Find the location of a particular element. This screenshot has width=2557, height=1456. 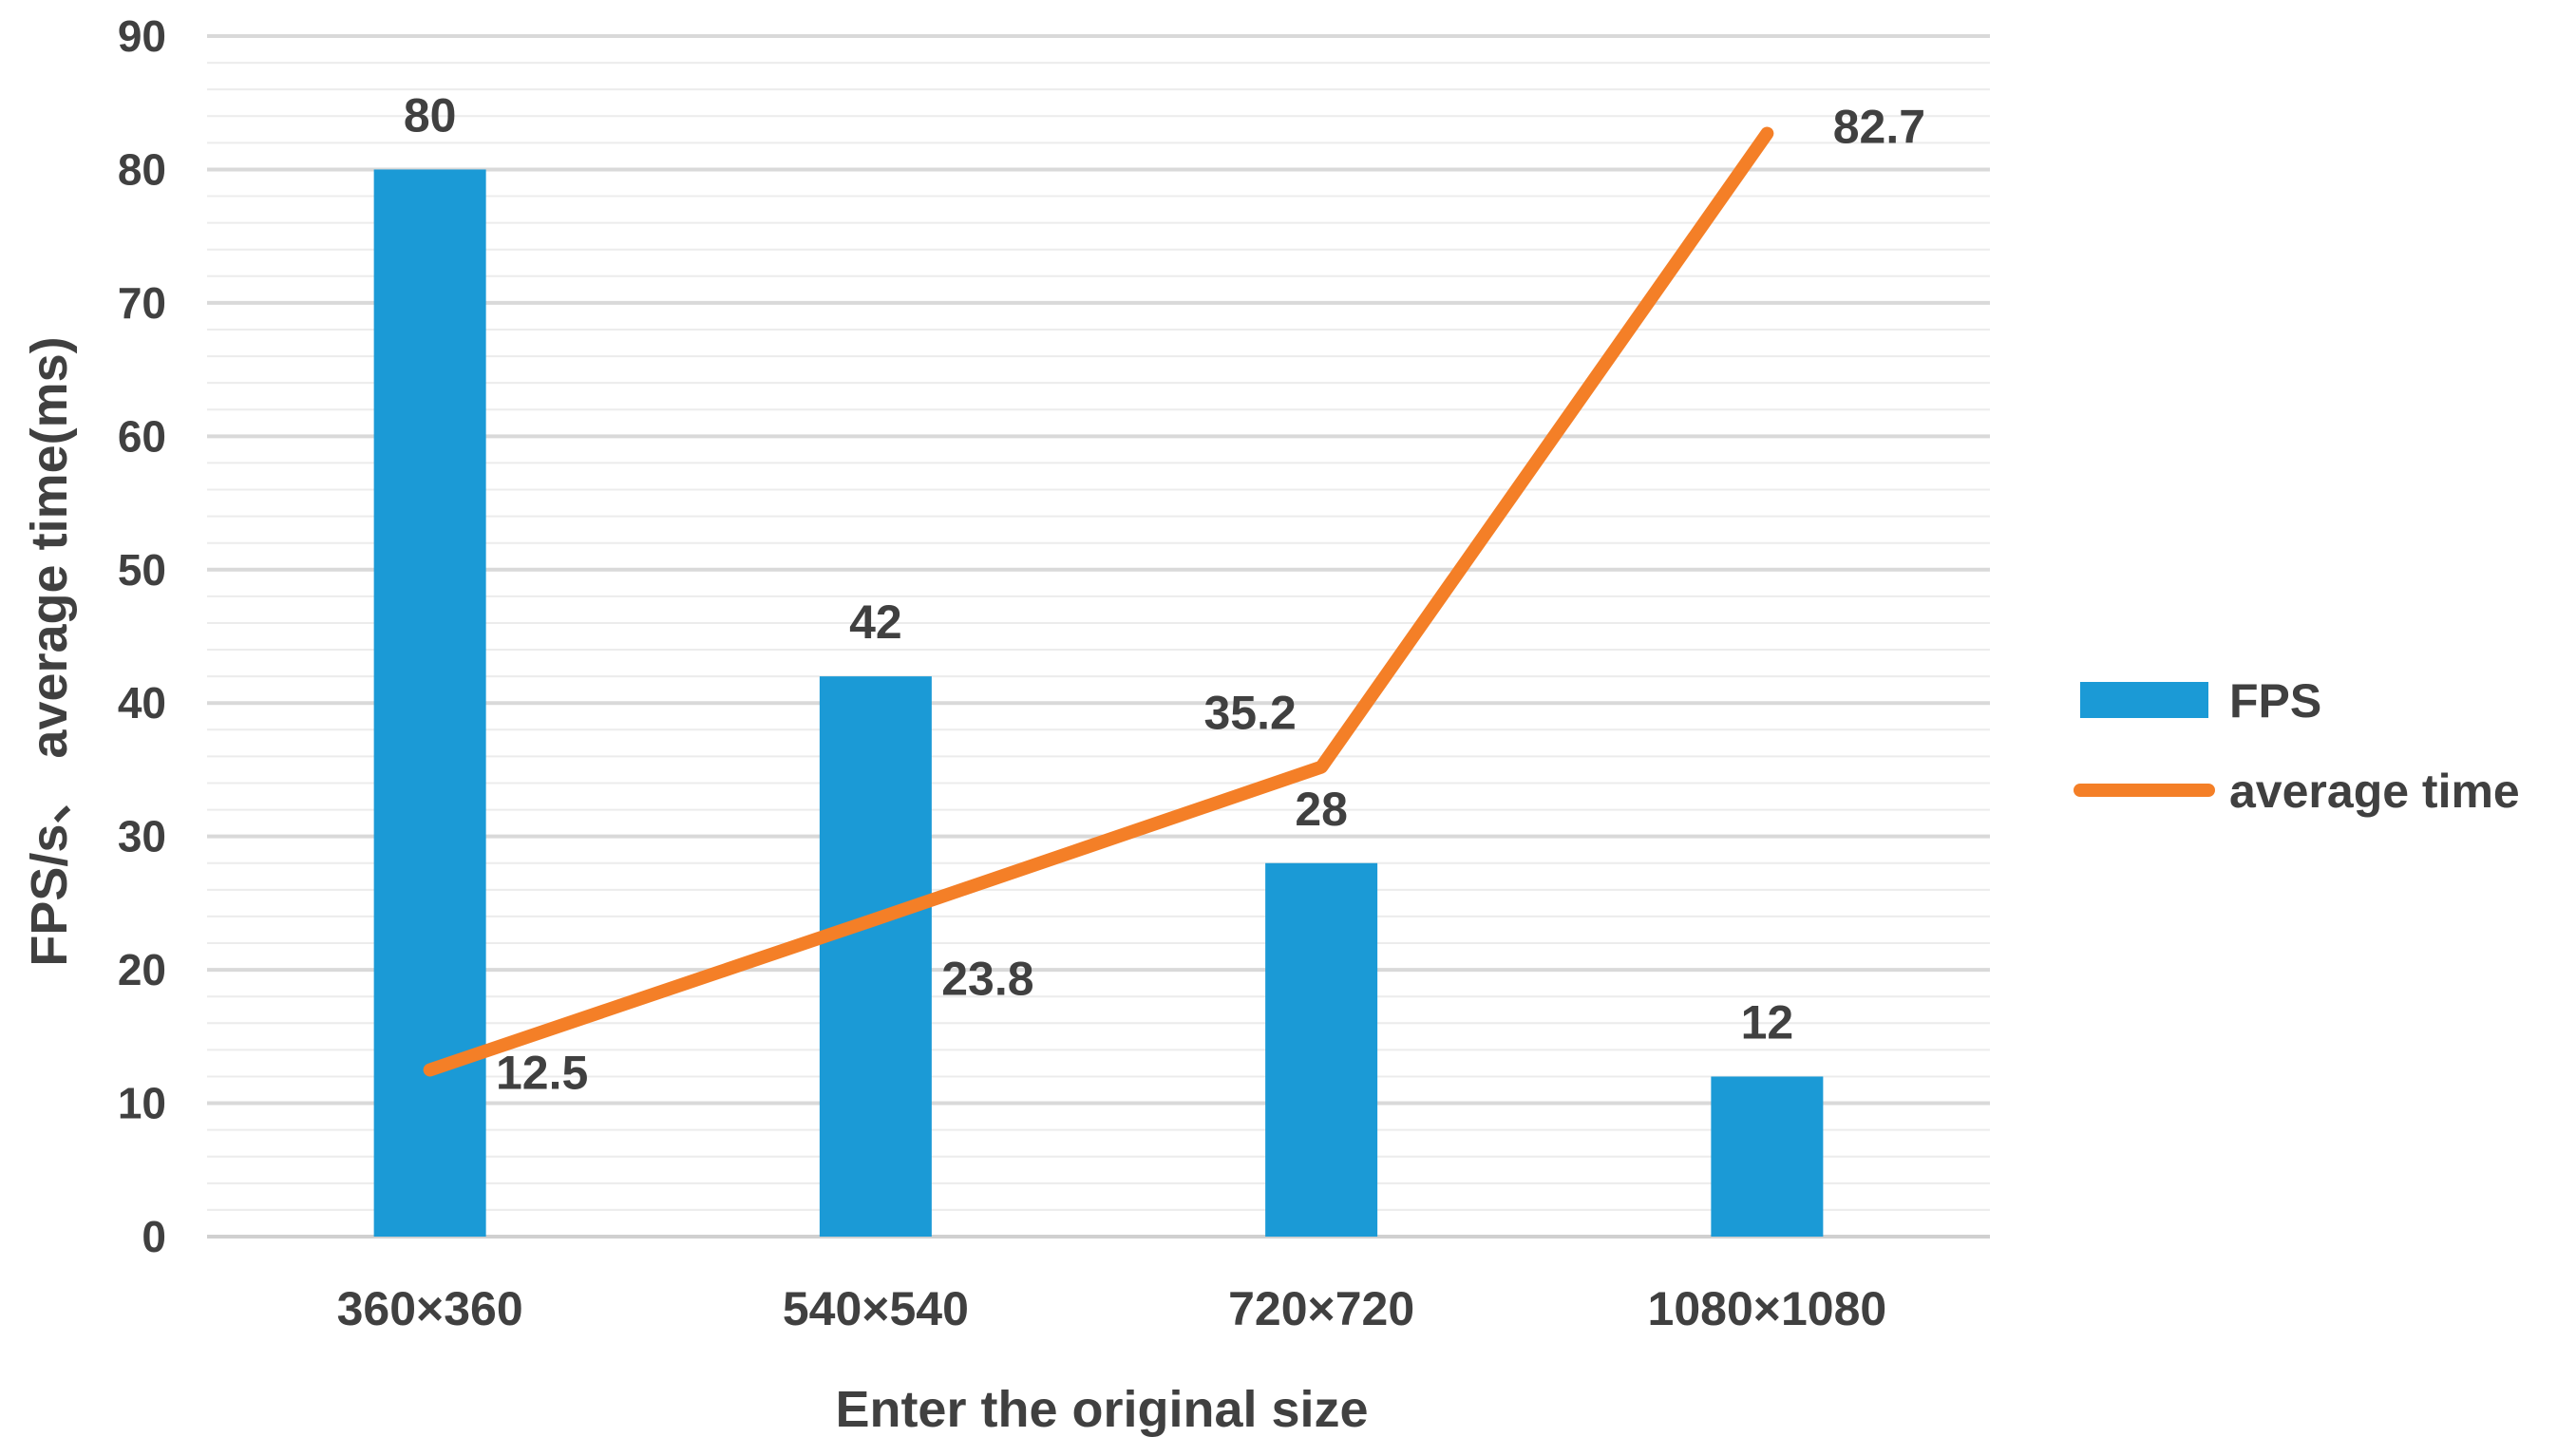

fps-data-label: 12 is located at coordinates (1767, 1022).